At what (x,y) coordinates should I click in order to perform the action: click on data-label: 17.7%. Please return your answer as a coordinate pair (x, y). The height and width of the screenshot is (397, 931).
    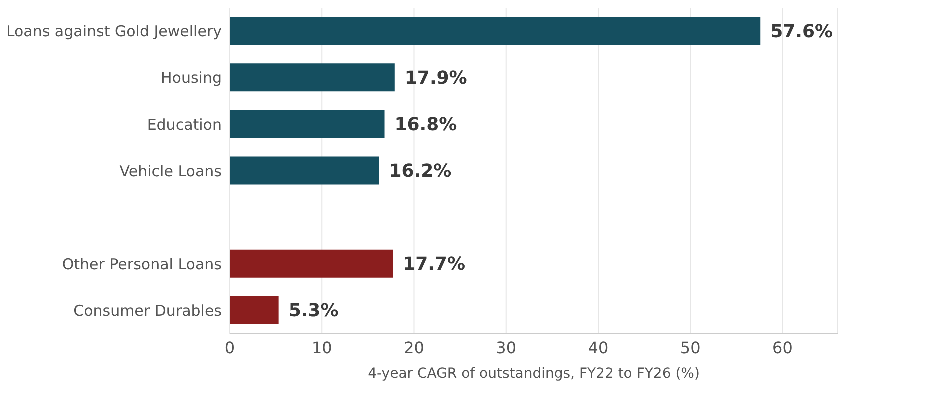
    Looking at the image, I should click on (434, 265).